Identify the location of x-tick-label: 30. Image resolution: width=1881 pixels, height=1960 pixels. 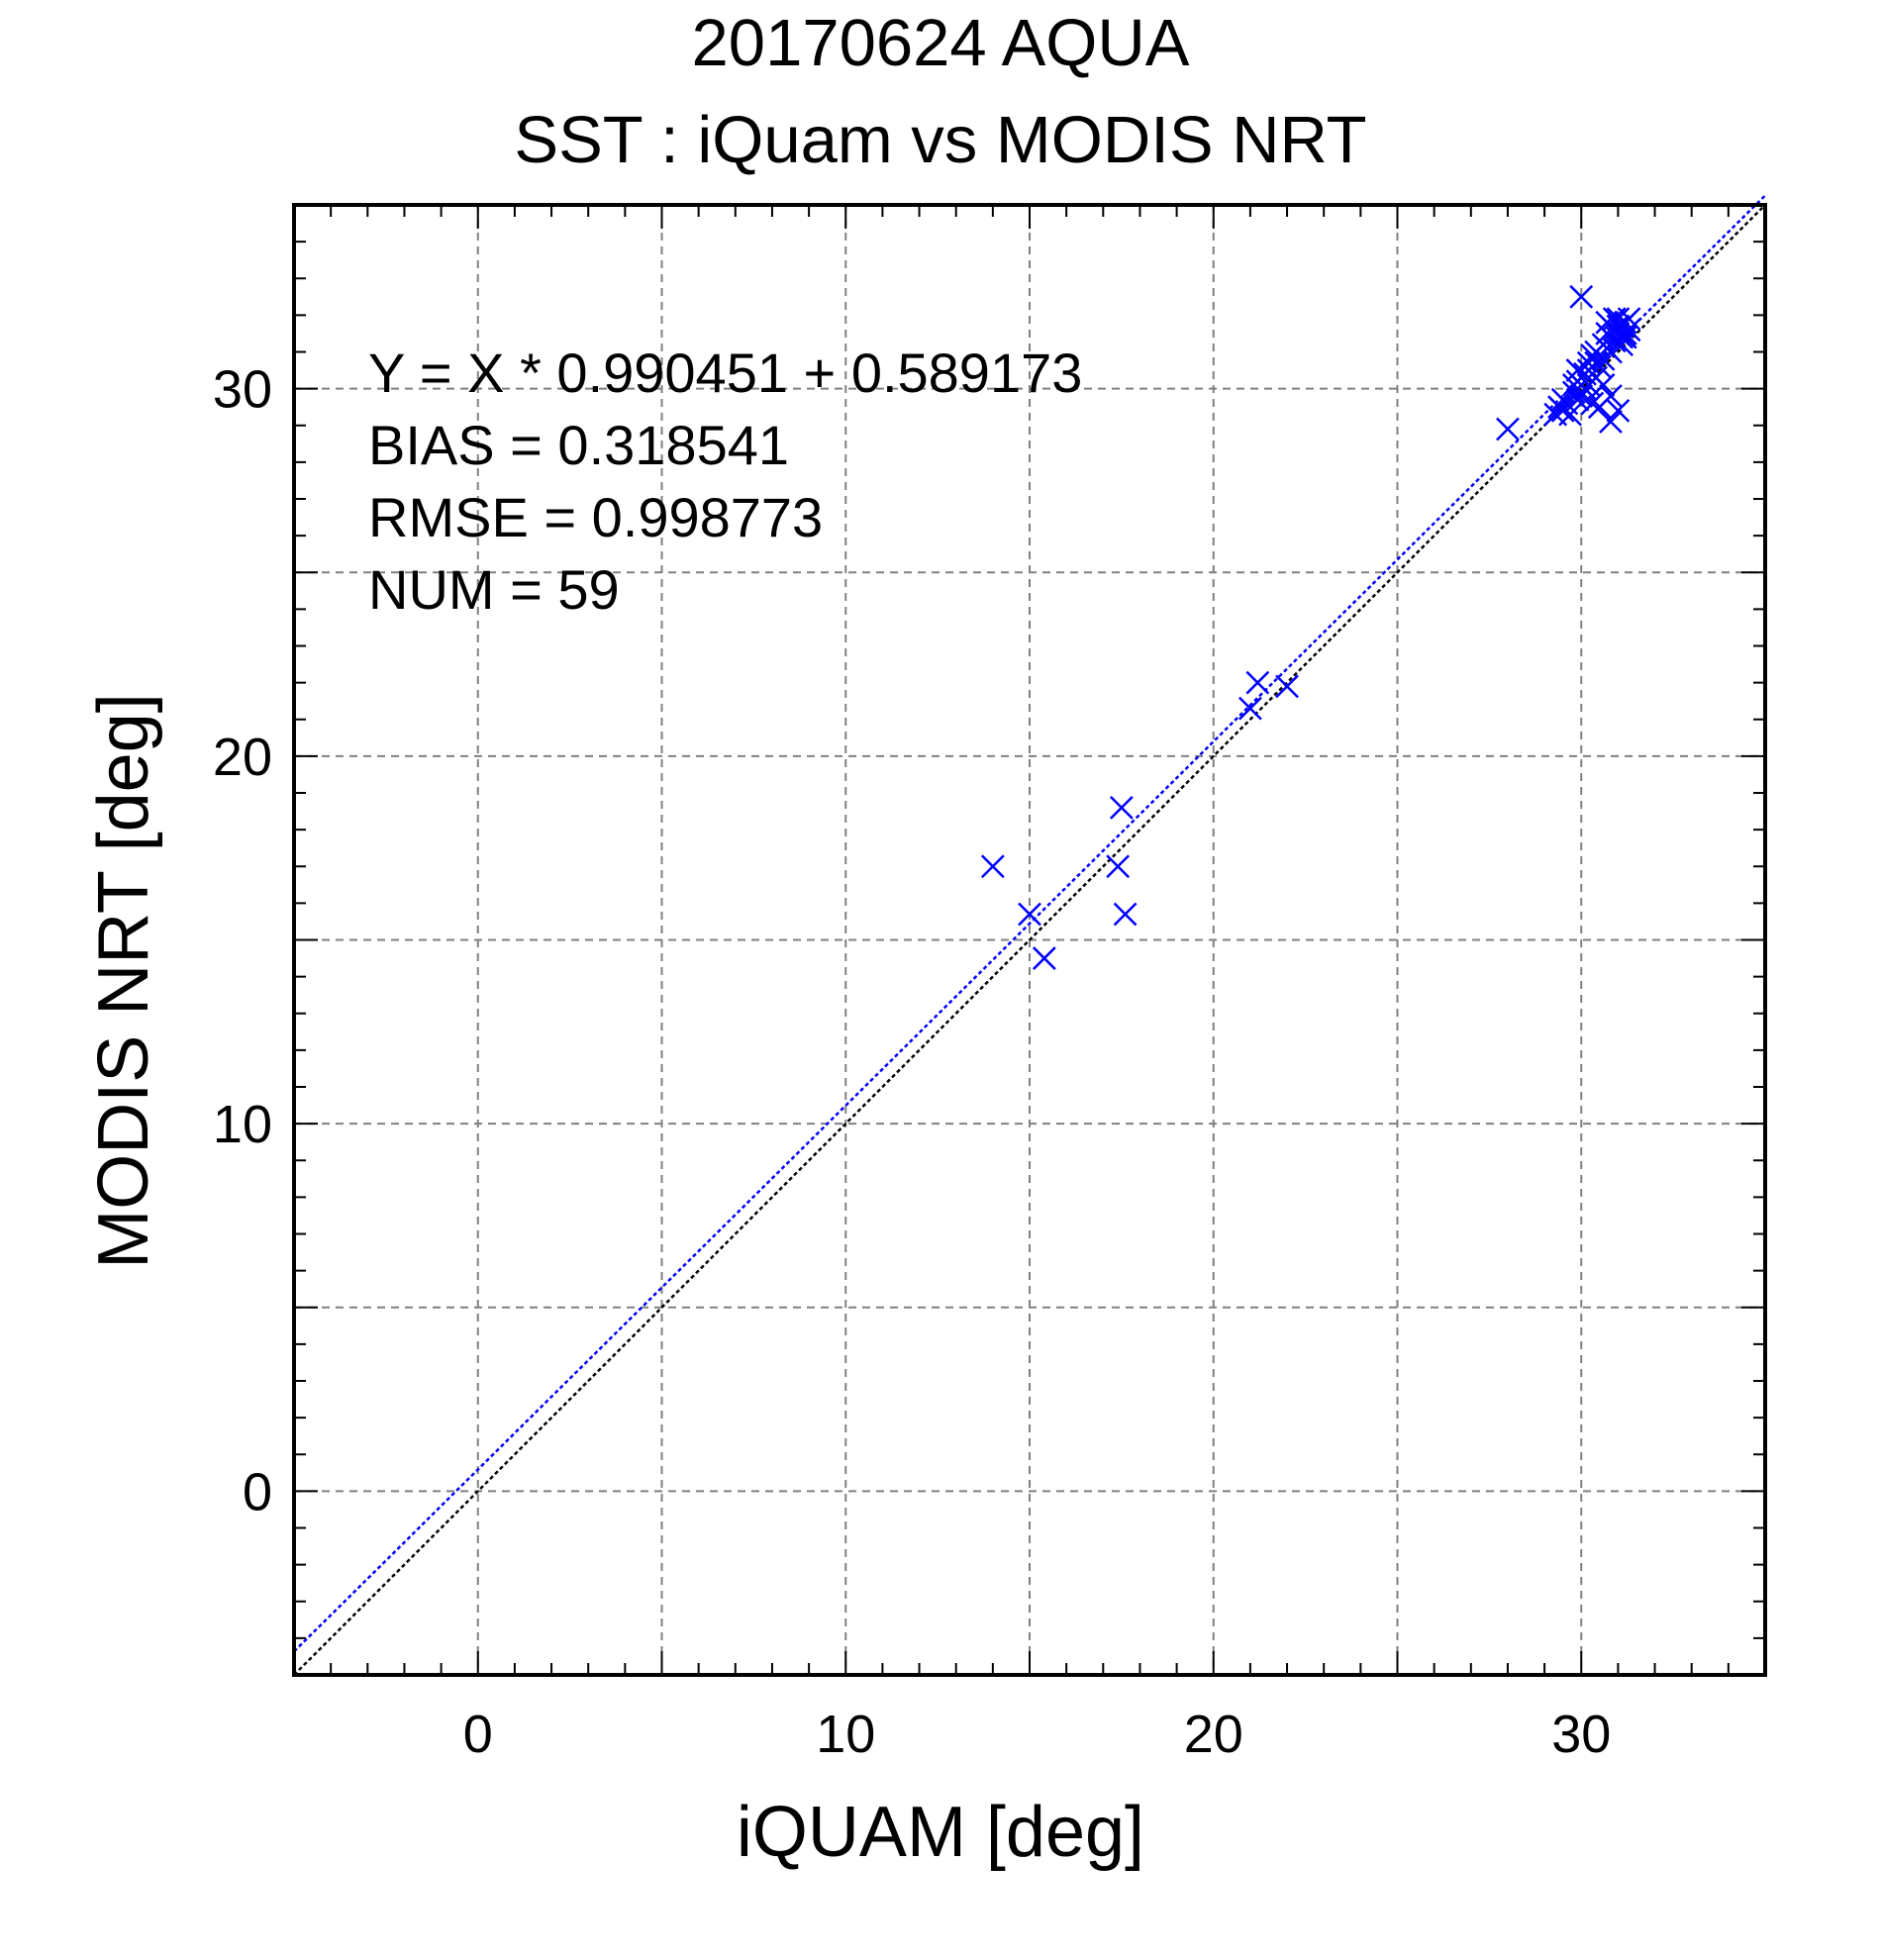
(1581, 1734).